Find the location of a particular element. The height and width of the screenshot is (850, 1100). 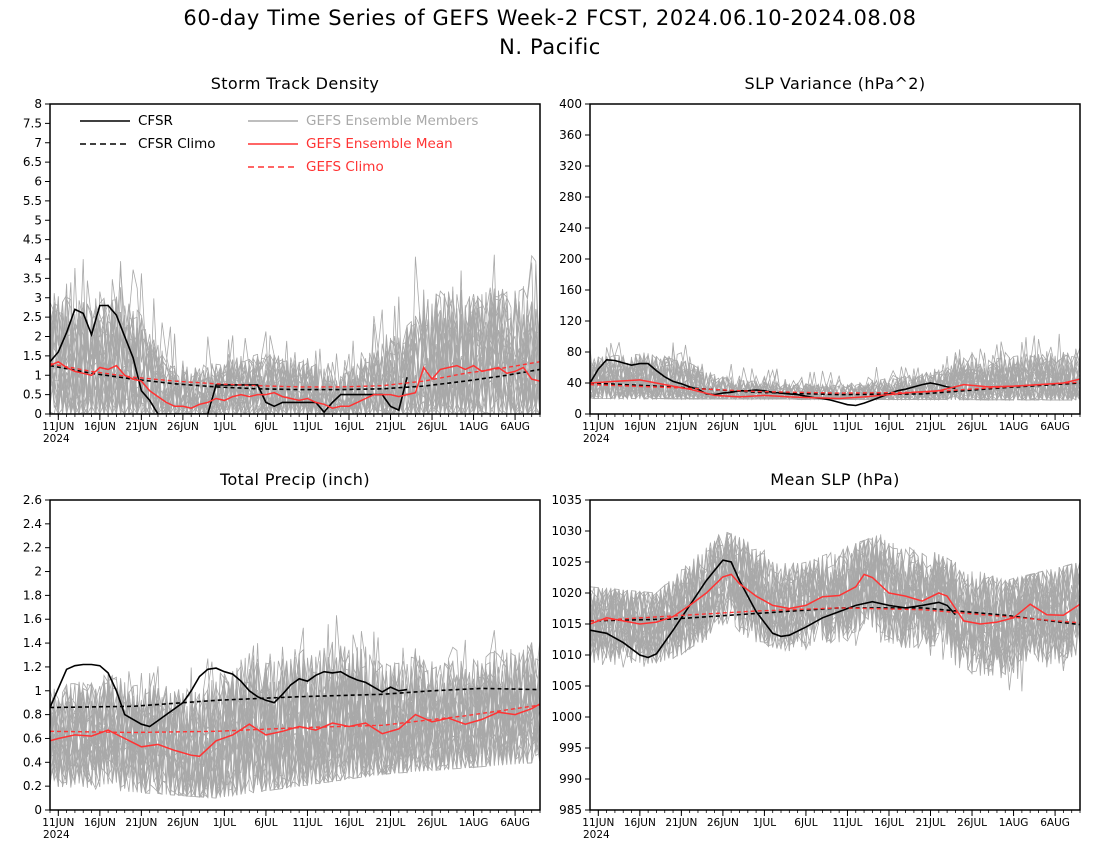

legend-cfsr-climo-label: CFSR Climo is located at coordinates (177, 144).